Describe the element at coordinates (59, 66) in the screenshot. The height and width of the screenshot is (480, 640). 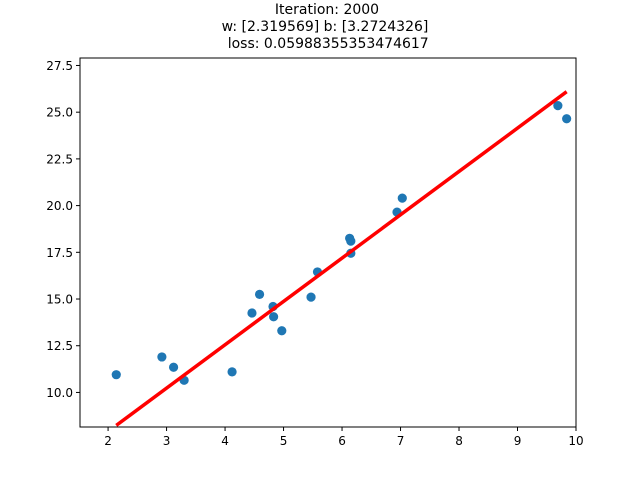
I see `y-tick-label: 27.5` at that location.